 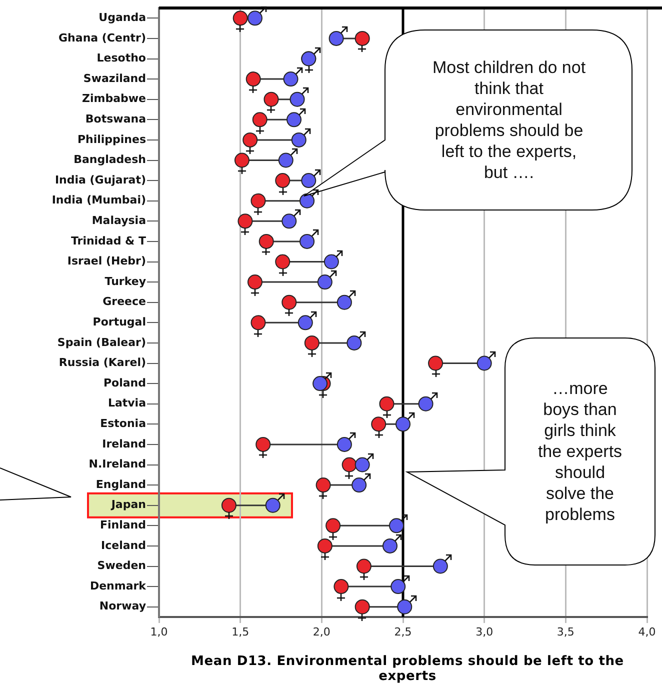 I want to click on y-tick-label: Malaysia, so click(x=119, y=221).